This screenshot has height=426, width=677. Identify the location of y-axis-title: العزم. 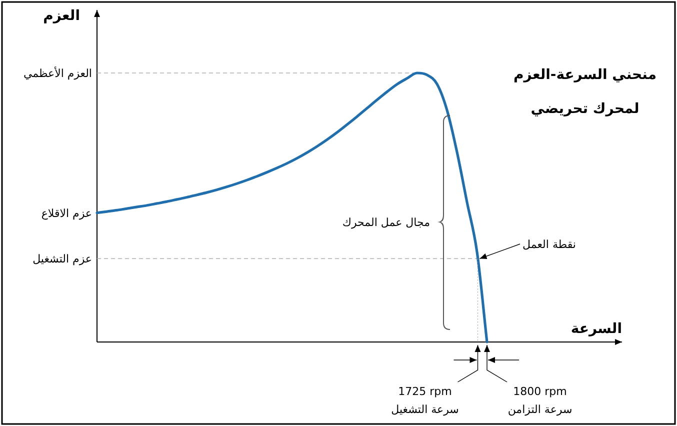
(61, 16).